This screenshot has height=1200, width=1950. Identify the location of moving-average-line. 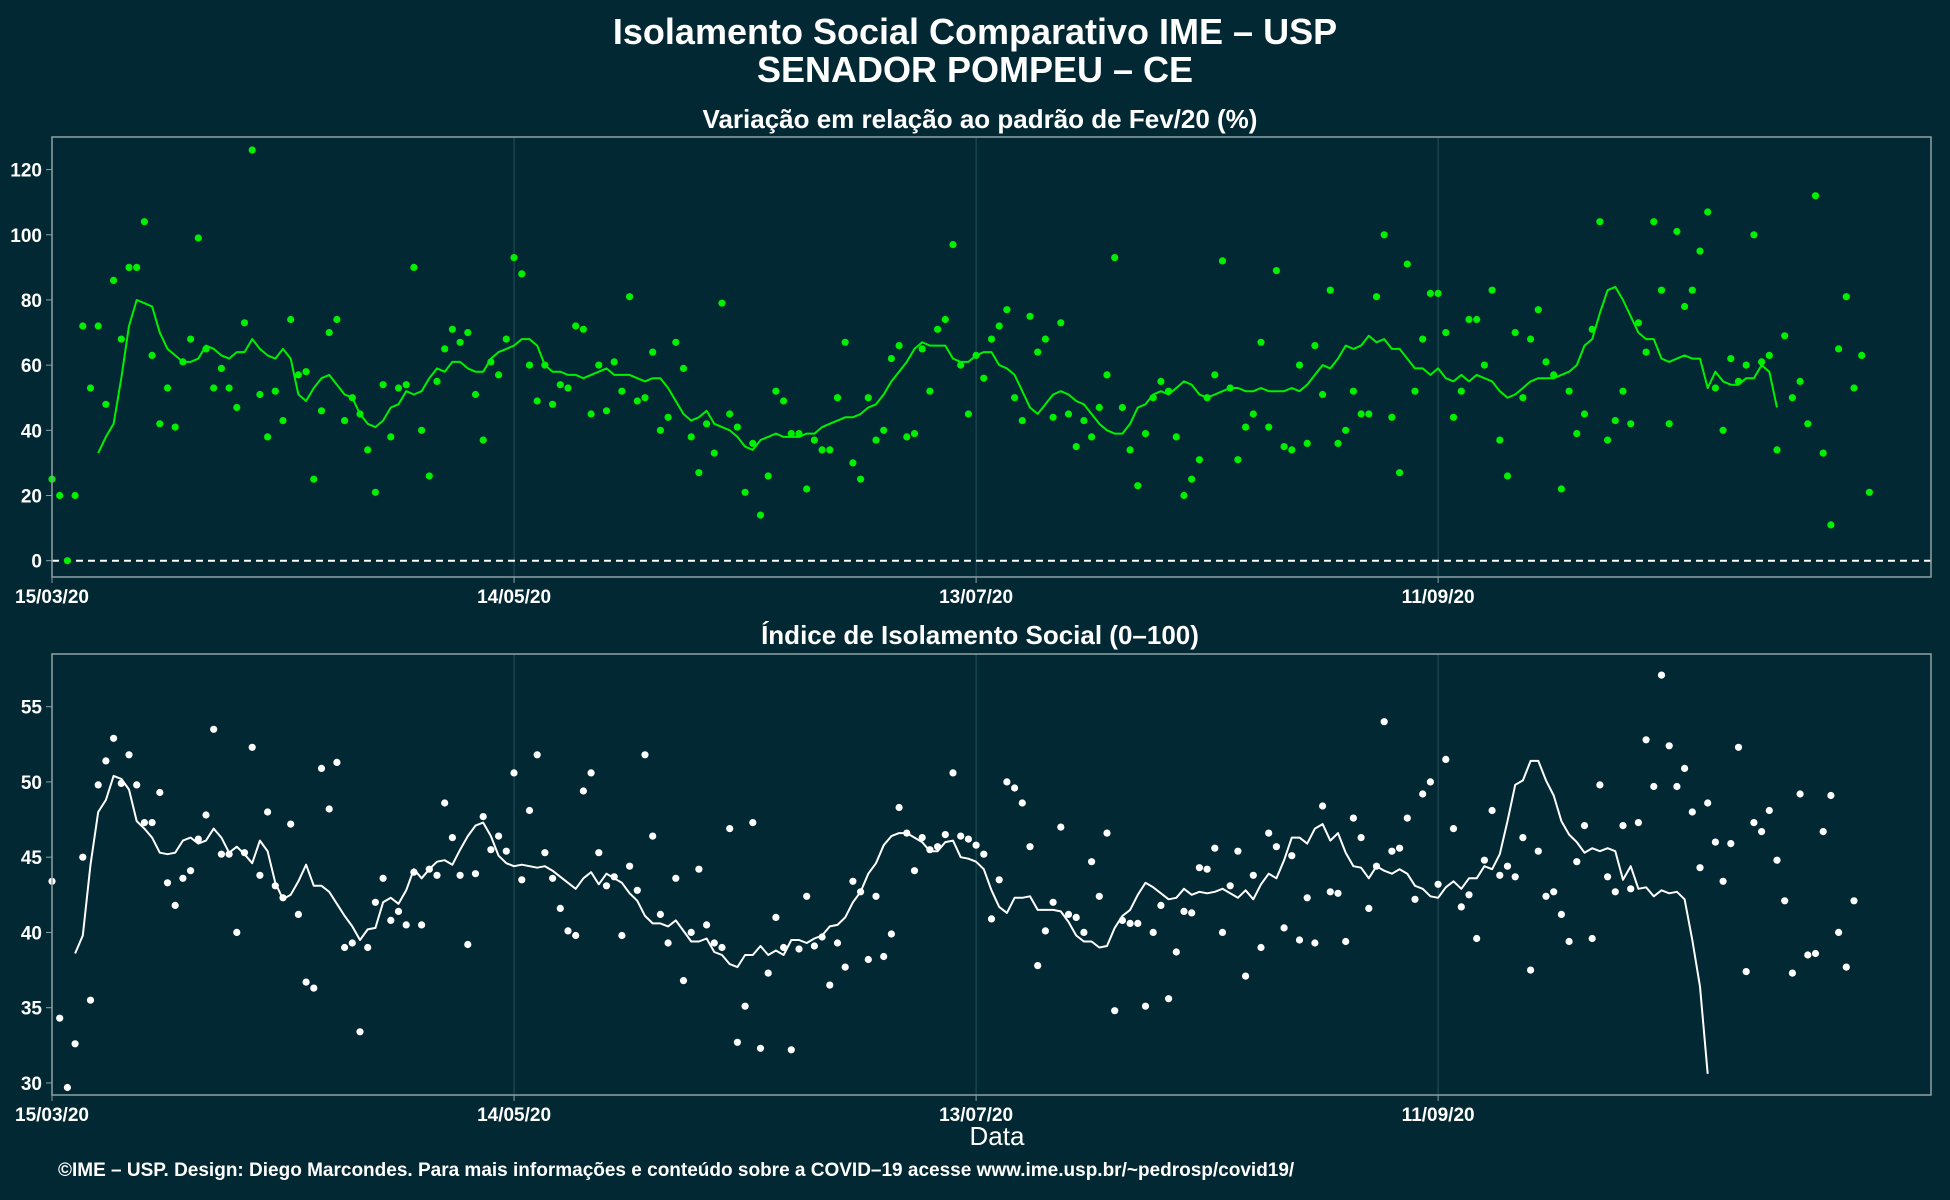
(937, 369).